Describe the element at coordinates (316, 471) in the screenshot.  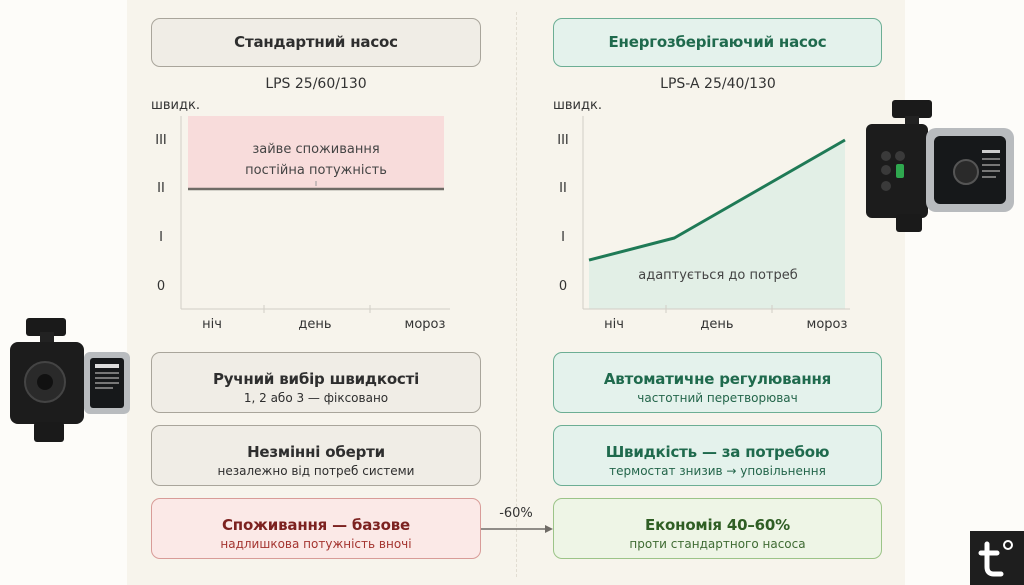
I see `card-subtitle: незалежно від потреб системи` at that location.